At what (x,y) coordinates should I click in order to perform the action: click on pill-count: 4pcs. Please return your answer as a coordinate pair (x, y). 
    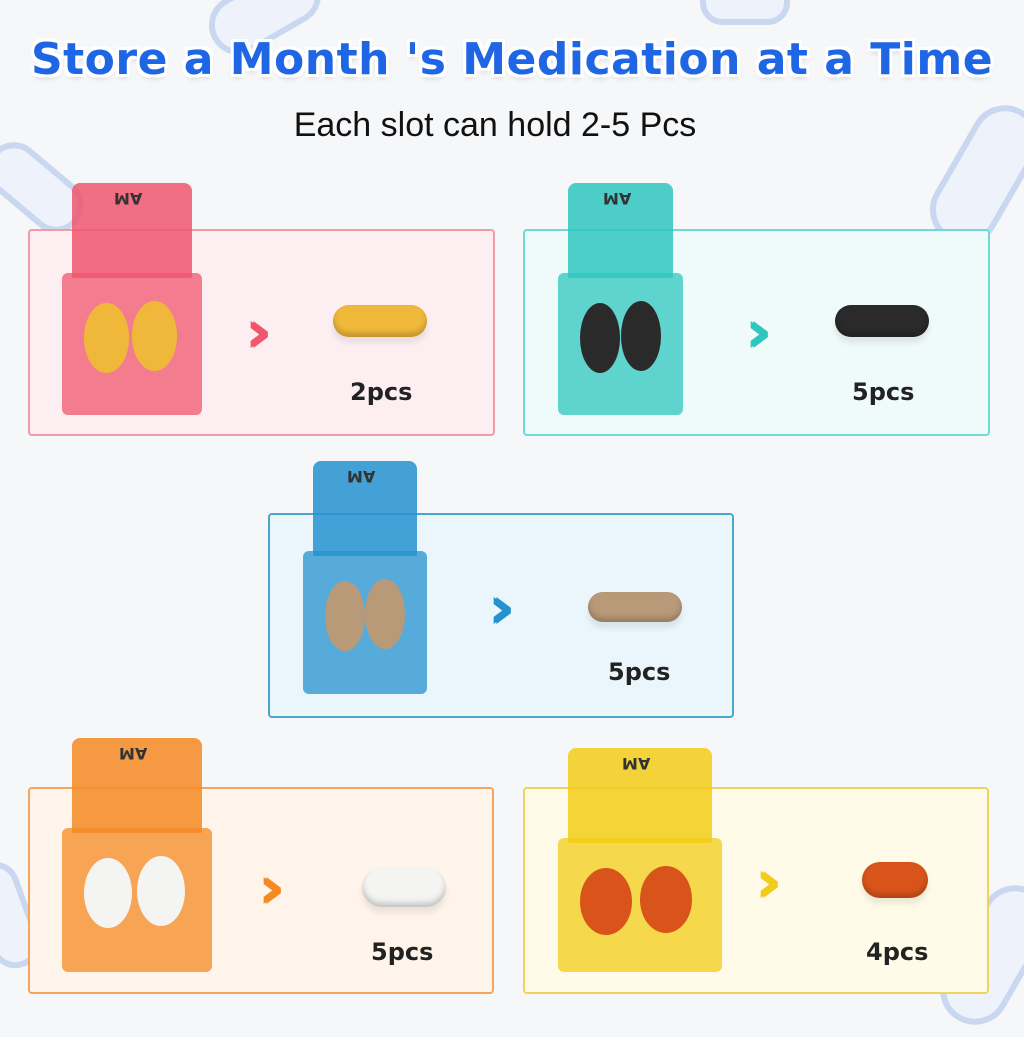
    Looking at the image, I should click on (897, 952).